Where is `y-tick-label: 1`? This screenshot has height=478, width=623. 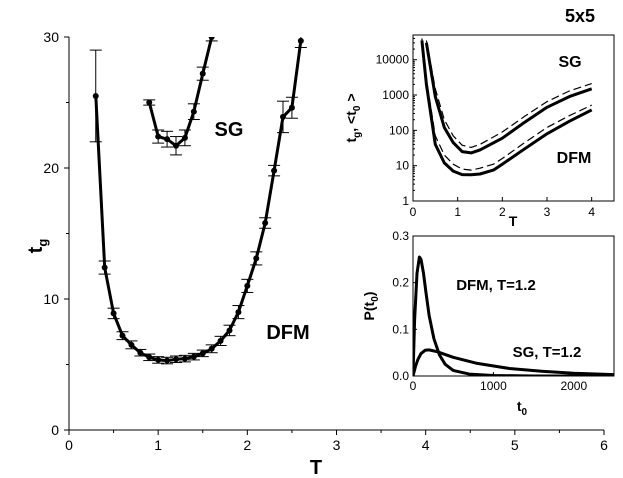
y-tick-label: 1 is located at coordinates (405, 201).